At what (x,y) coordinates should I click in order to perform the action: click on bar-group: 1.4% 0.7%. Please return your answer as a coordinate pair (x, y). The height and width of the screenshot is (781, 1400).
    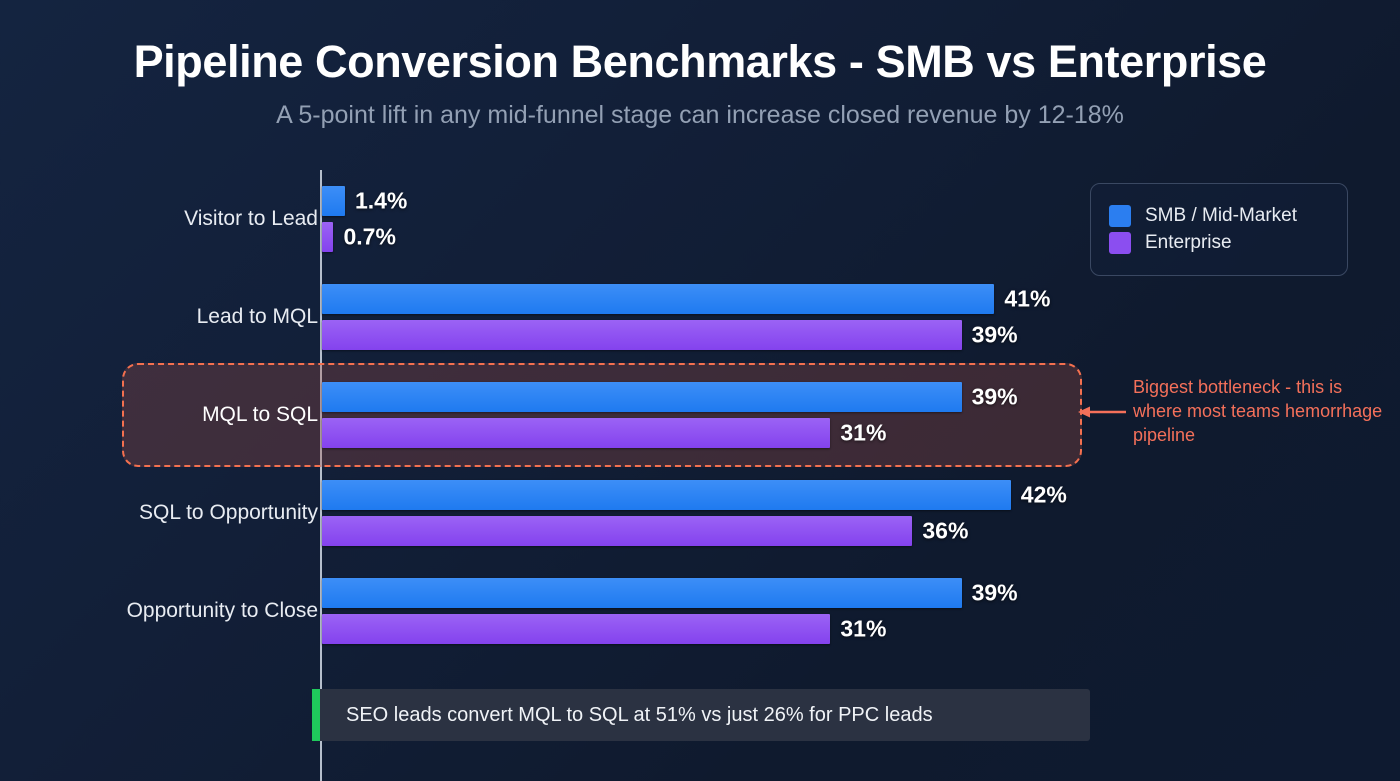
    Looking at the image, I should click on (822, 219).